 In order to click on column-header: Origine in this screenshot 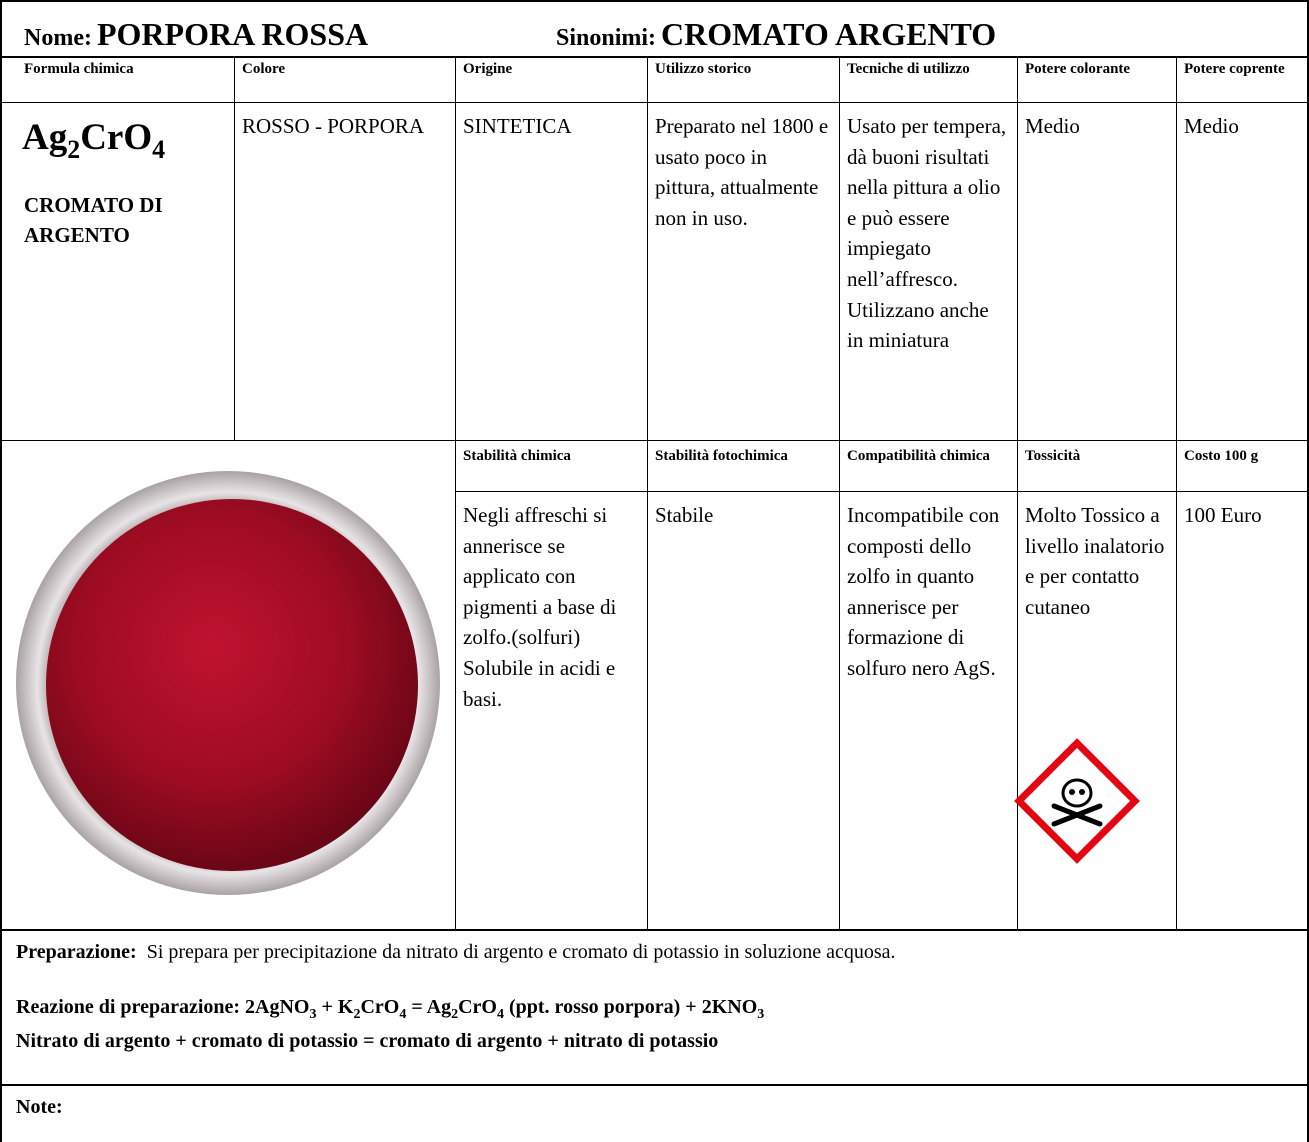, I will do `click(488, 69)`.